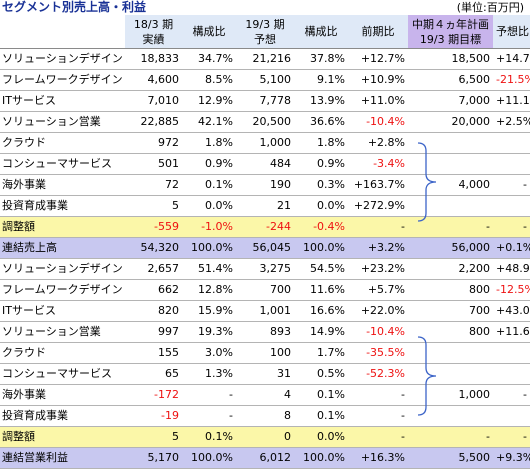 This screenshot has width=530, height=469. What do you see at coordinates (511, 311) in the screenshot?
I see `cell-vs-forecast: +43.0%` at bounding box center [511, 311].